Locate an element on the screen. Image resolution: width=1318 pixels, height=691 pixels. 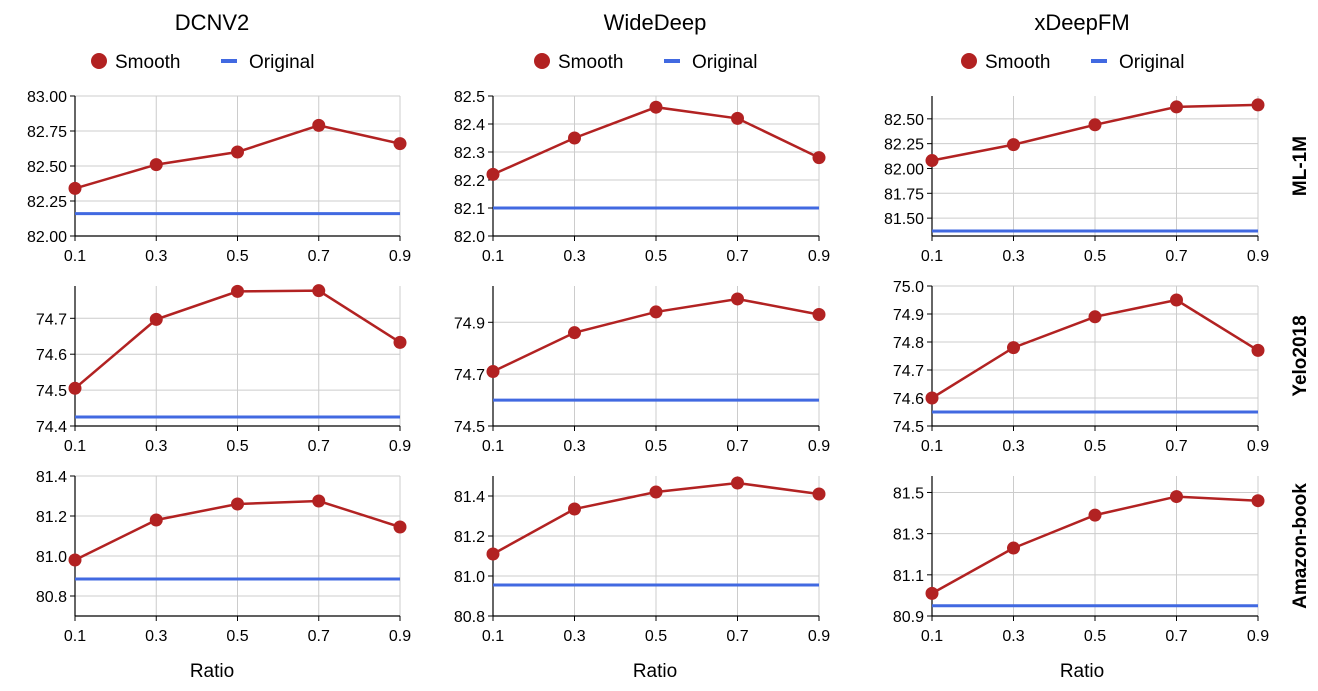
row-label-amazon-book: Amazon-book is located at coordinates (1300, 546).